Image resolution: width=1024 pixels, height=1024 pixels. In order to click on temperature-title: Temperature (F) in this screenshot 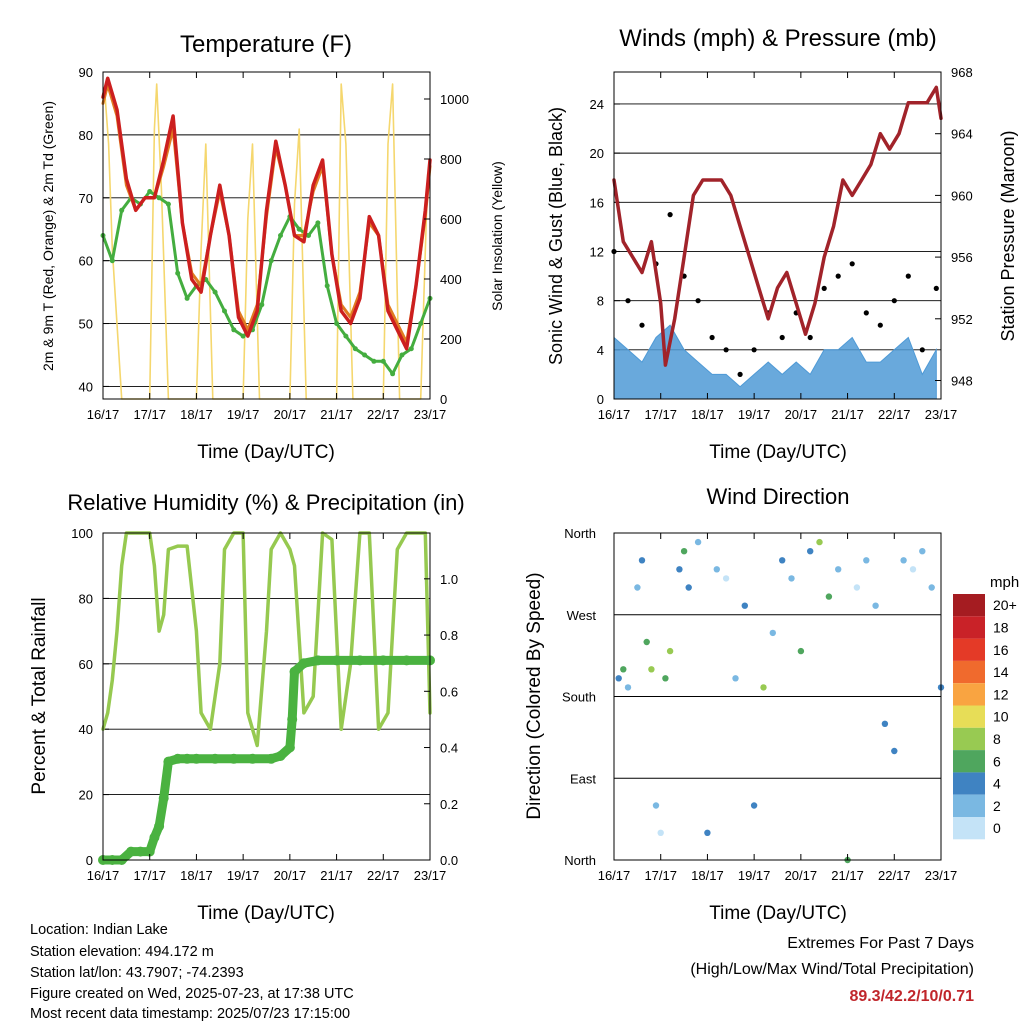, I will do `click(266, 44)`.